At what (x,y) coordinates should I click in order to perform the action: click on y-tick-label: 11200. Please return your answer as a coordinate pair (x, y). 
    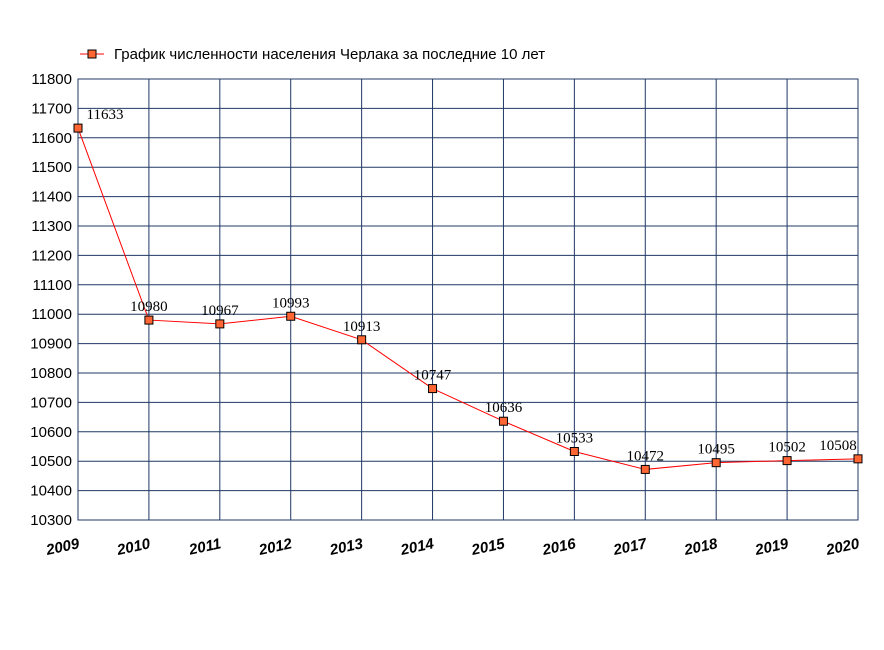
    Looking at the image, I should click on (51, 255).